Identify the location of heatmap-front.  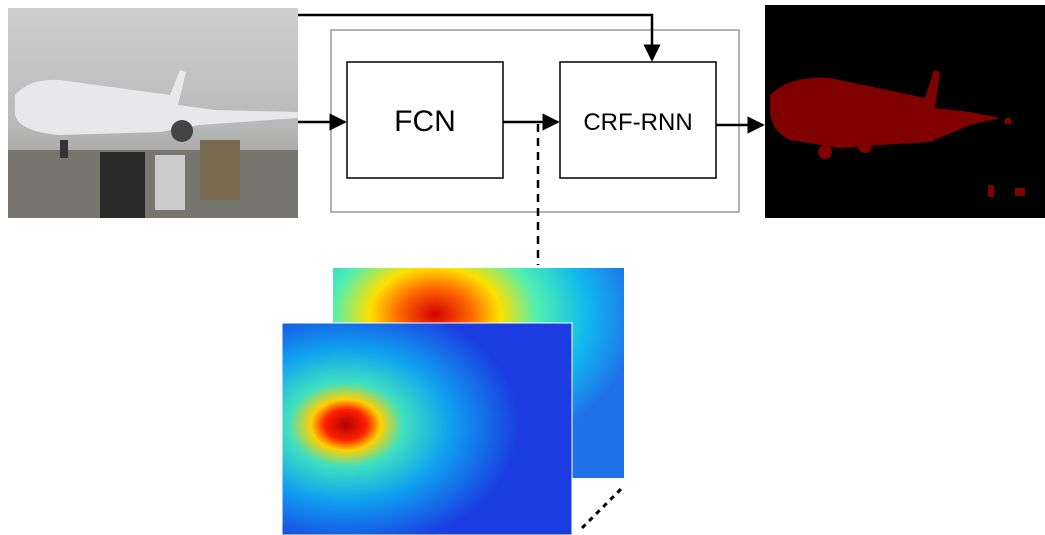
(427, 428).